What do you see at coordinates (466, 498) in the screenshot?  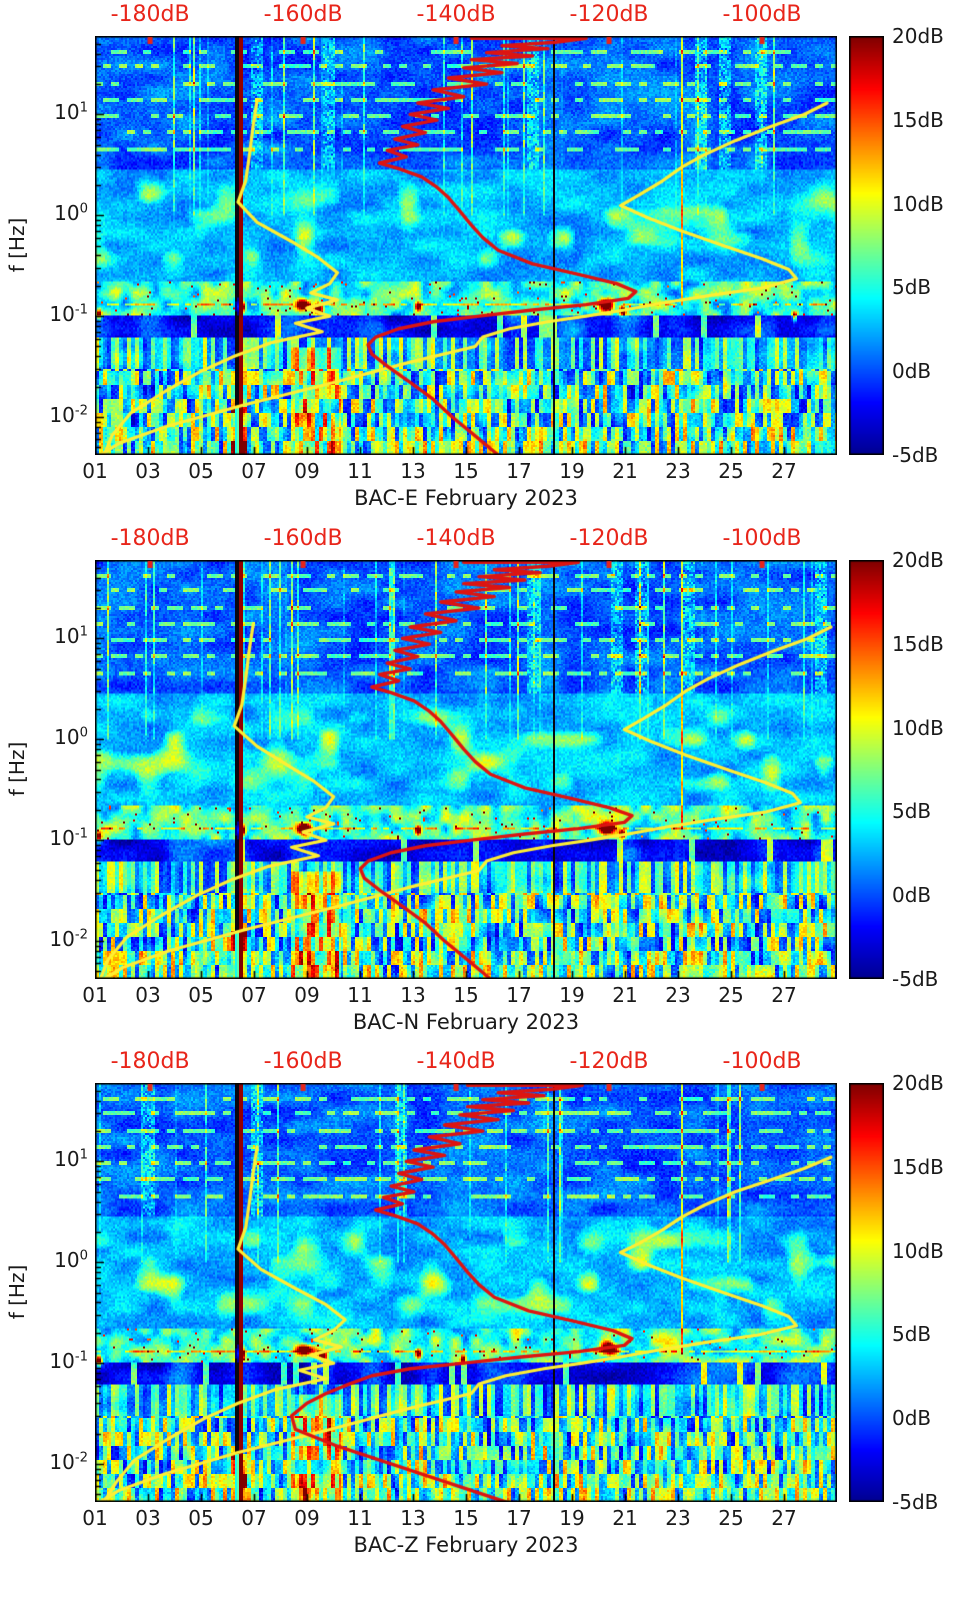 I see `panel-title: BAC-E February 2023` at bounding box center [466, 498].